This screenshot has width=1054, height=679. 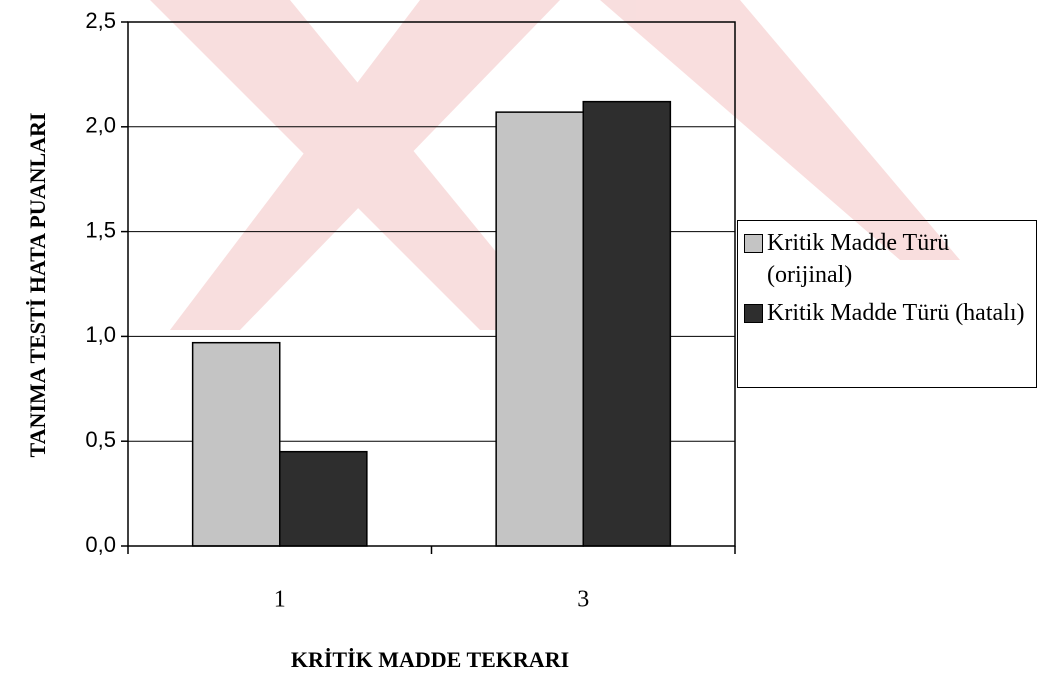 I want to click on y-tick-label: 1,5, so click(x=100, y=229).